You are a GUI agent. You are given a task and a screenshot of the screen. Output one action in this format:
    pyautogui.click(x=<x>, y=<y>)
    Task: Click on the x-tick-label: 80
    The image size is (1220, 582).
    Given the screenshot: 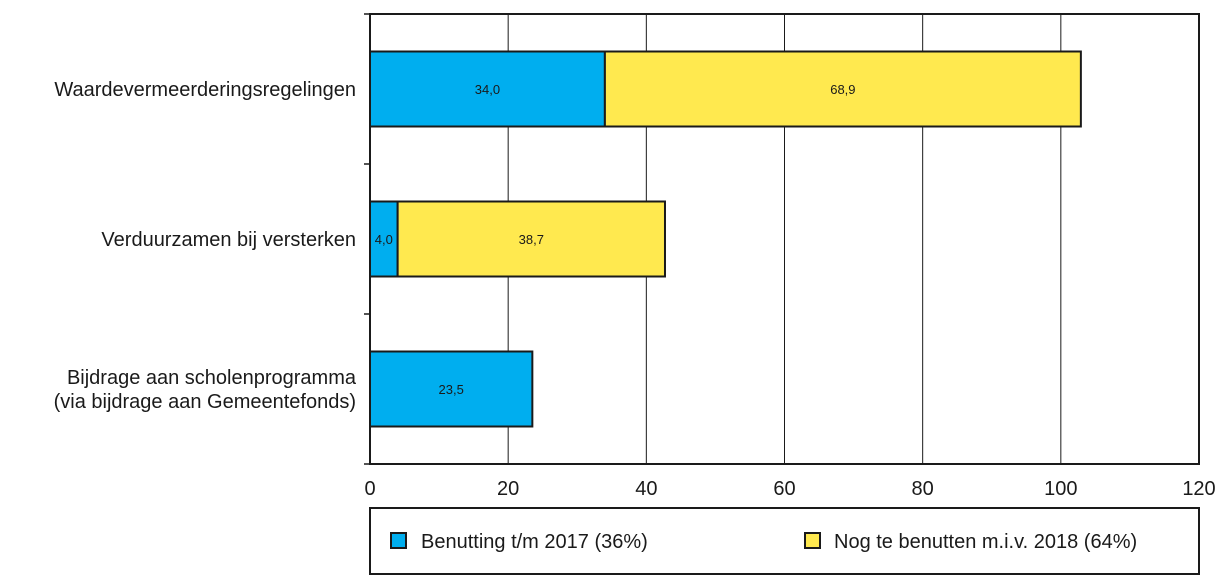 What is the action you would take?
    pyautogui.click(x=923, y=489)
    